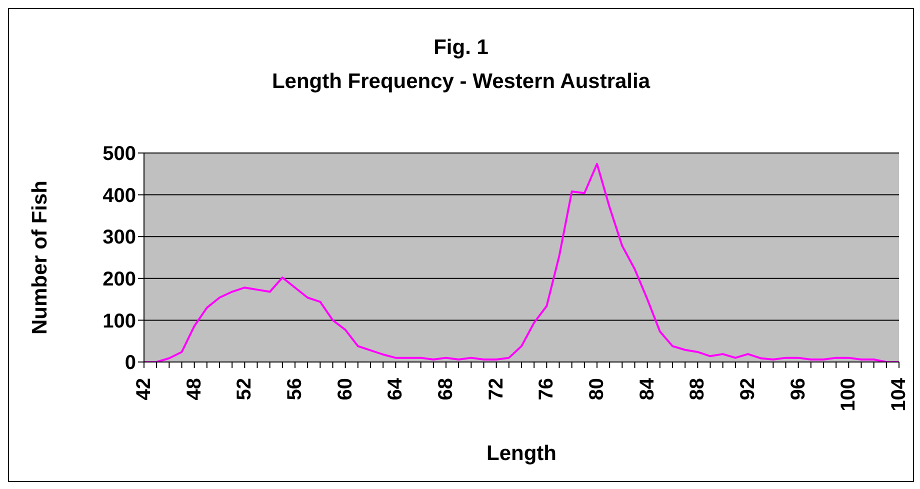 This screenshot has width=920, height=489. Describe the element at coordinates (521, 453) in the screenshot. I see `x-axis-title: Length` at that location.